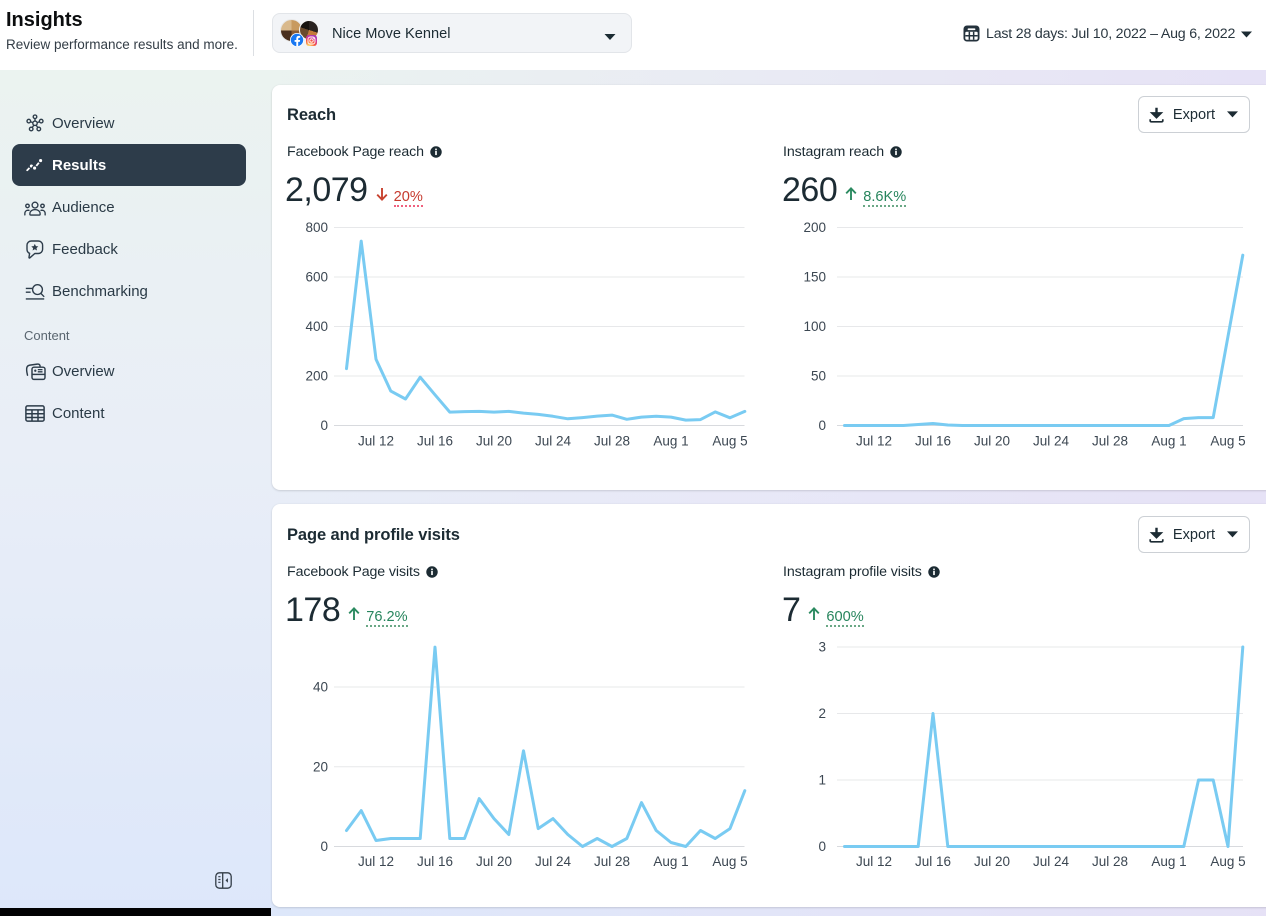 This screenshot has width=1266, height=916. What do you see at coordinates (316, 227) in the screenshot?
I see `svg-text: 800` at bounding box center [316, 227].